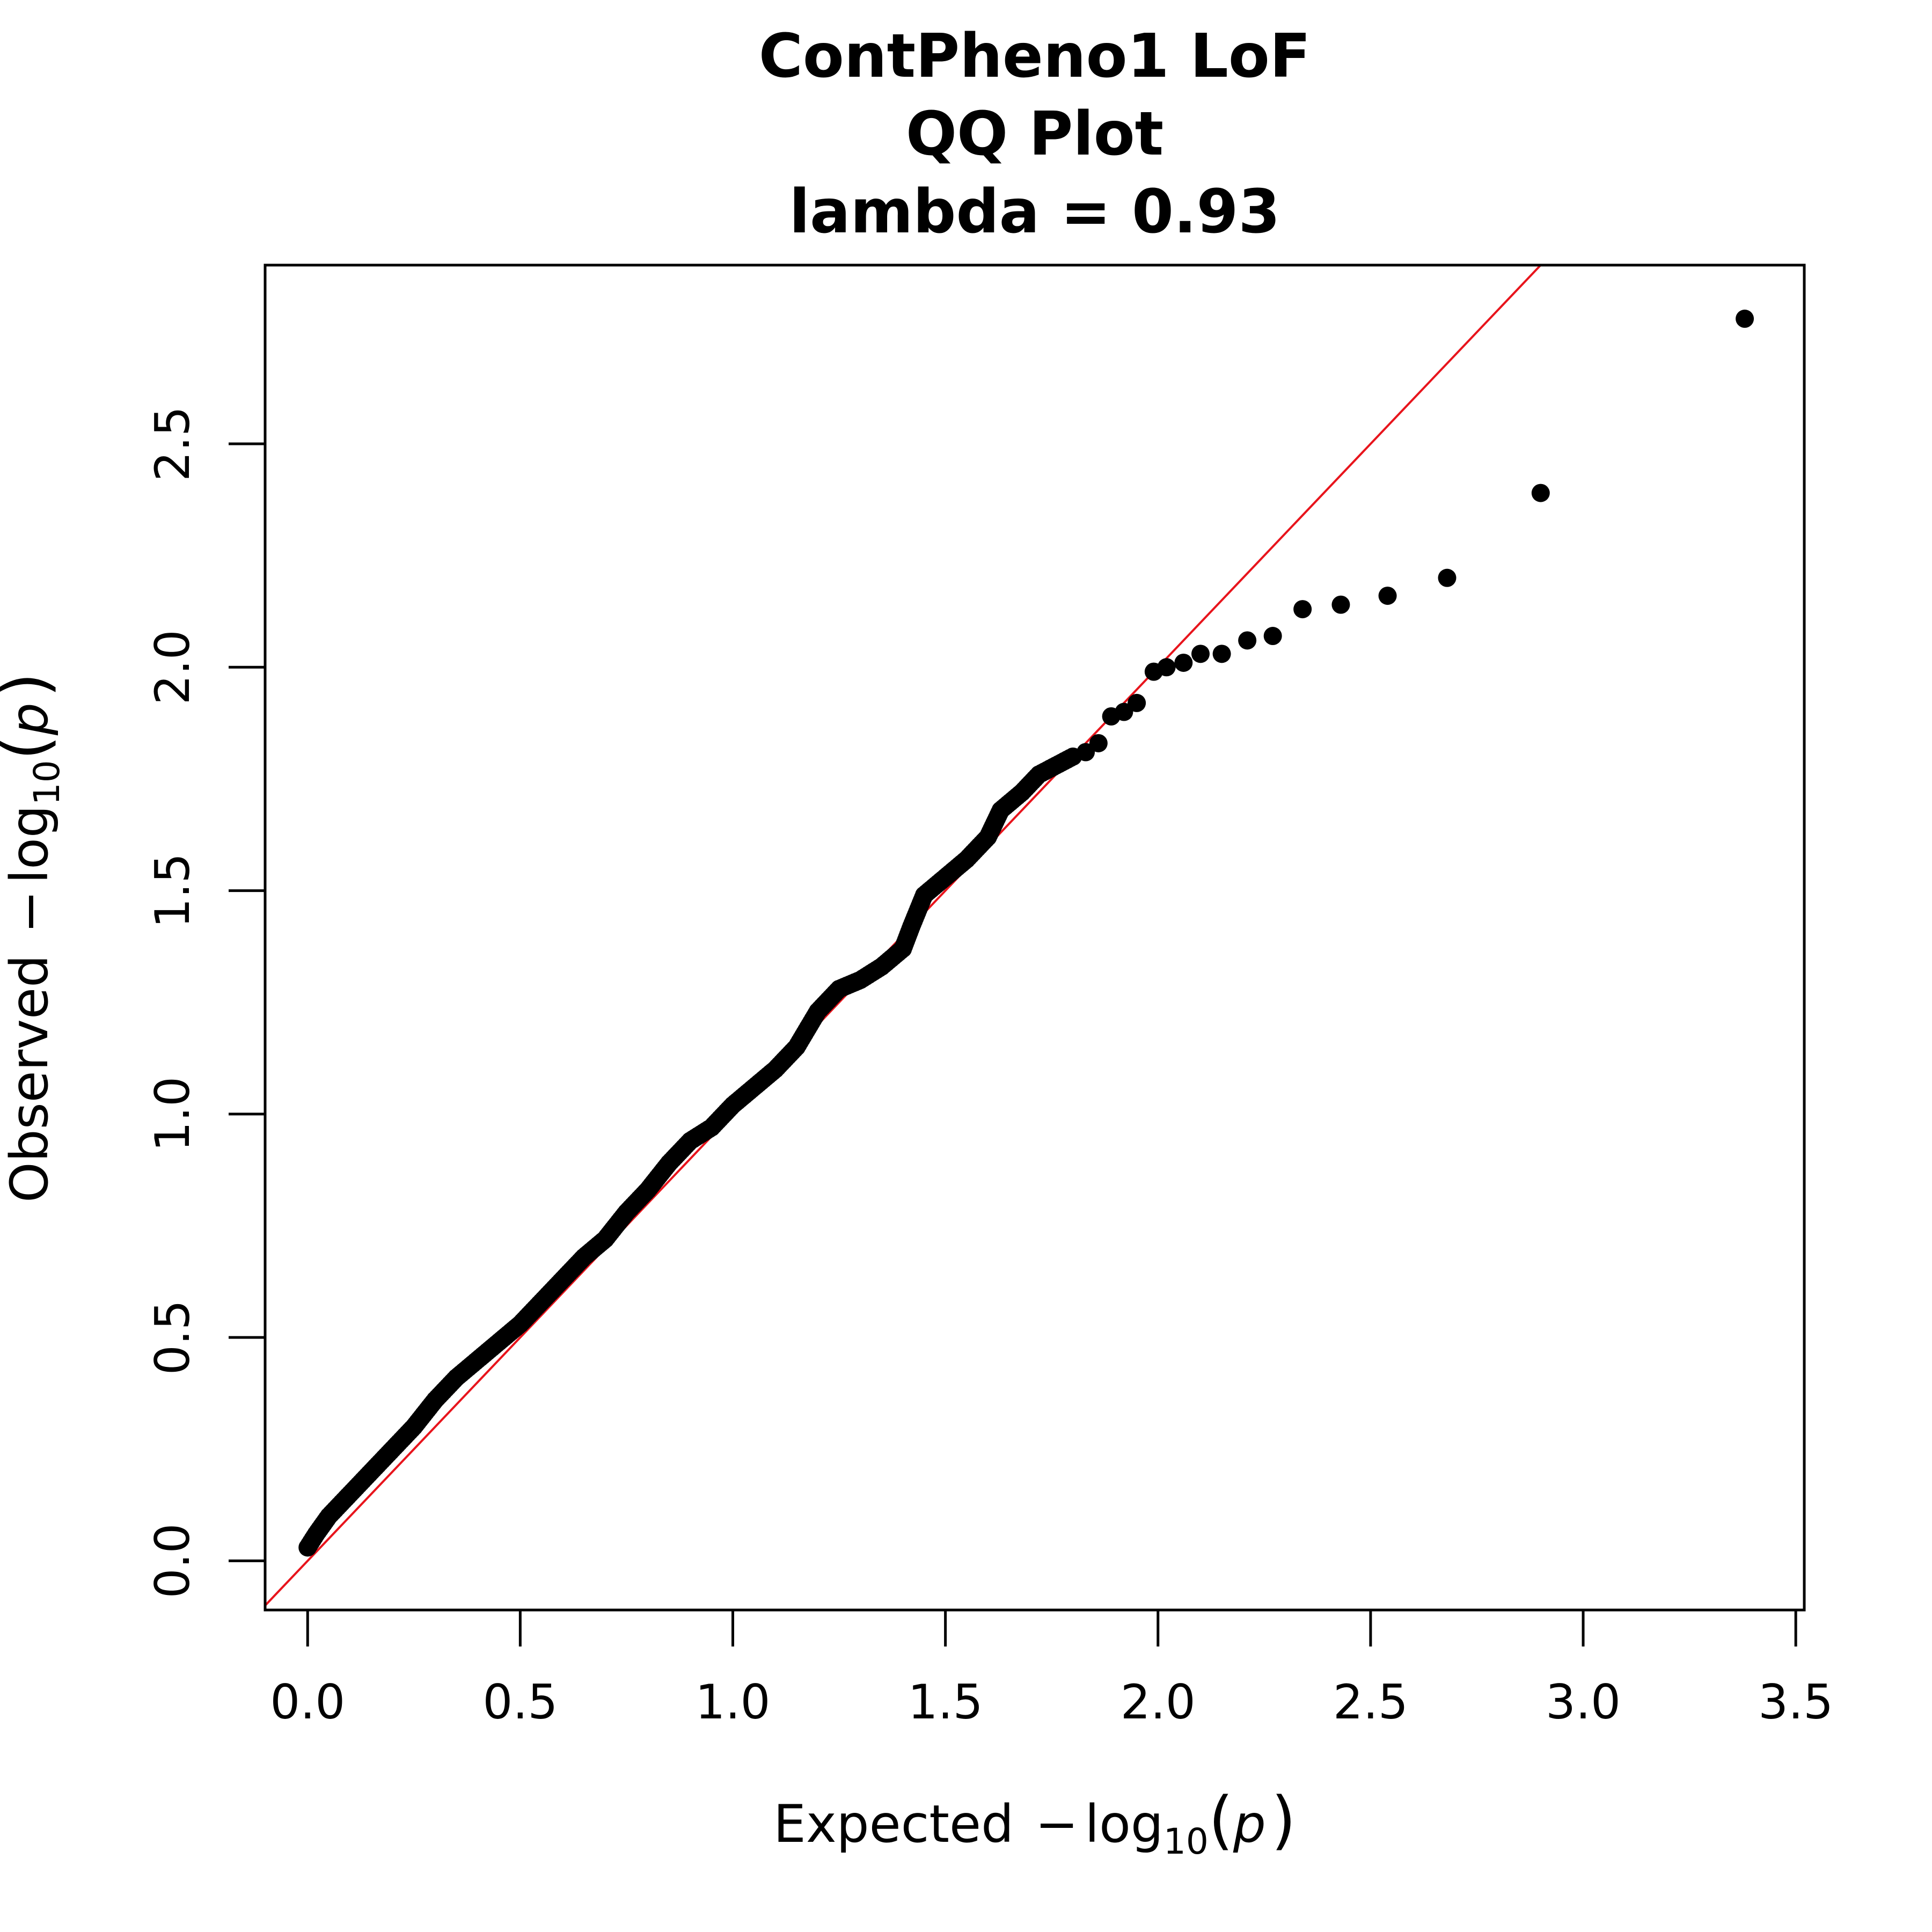  What do you see at coordinates (172, 1560) in the screenshot?
I see `y-tick-label: 0.0` at bounding box center [172, 1560].